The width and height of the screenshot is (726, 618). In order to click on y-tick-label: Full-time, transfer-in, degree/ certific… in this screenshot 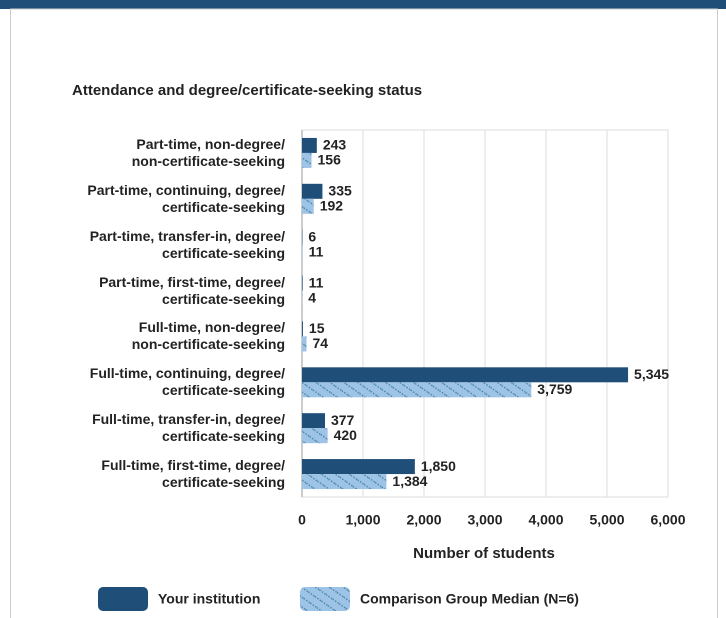, I will do `click(188, 428)`.